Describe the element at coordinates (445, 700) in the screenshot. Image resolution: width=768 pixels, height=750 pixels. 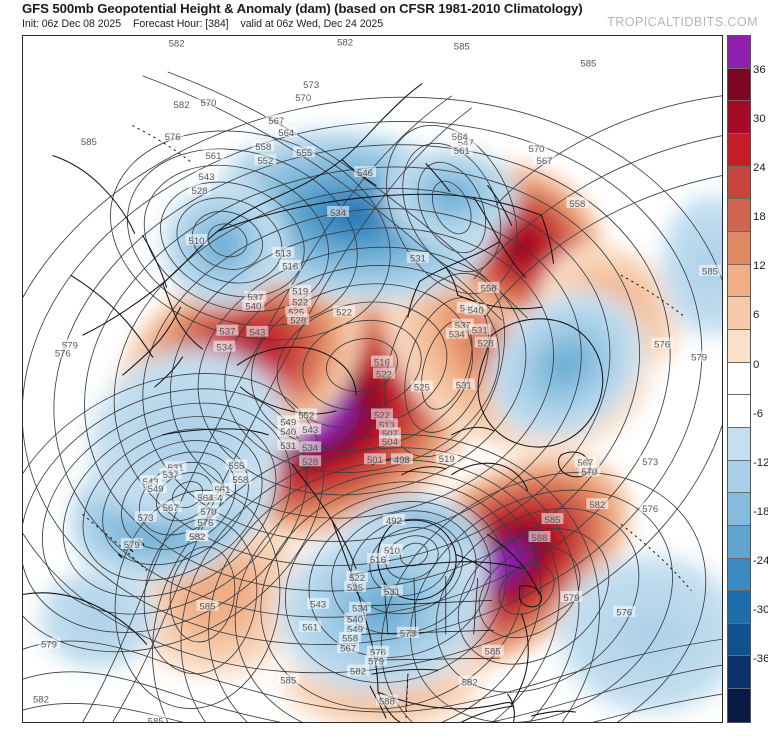
I see `coast-gulf` at that location.